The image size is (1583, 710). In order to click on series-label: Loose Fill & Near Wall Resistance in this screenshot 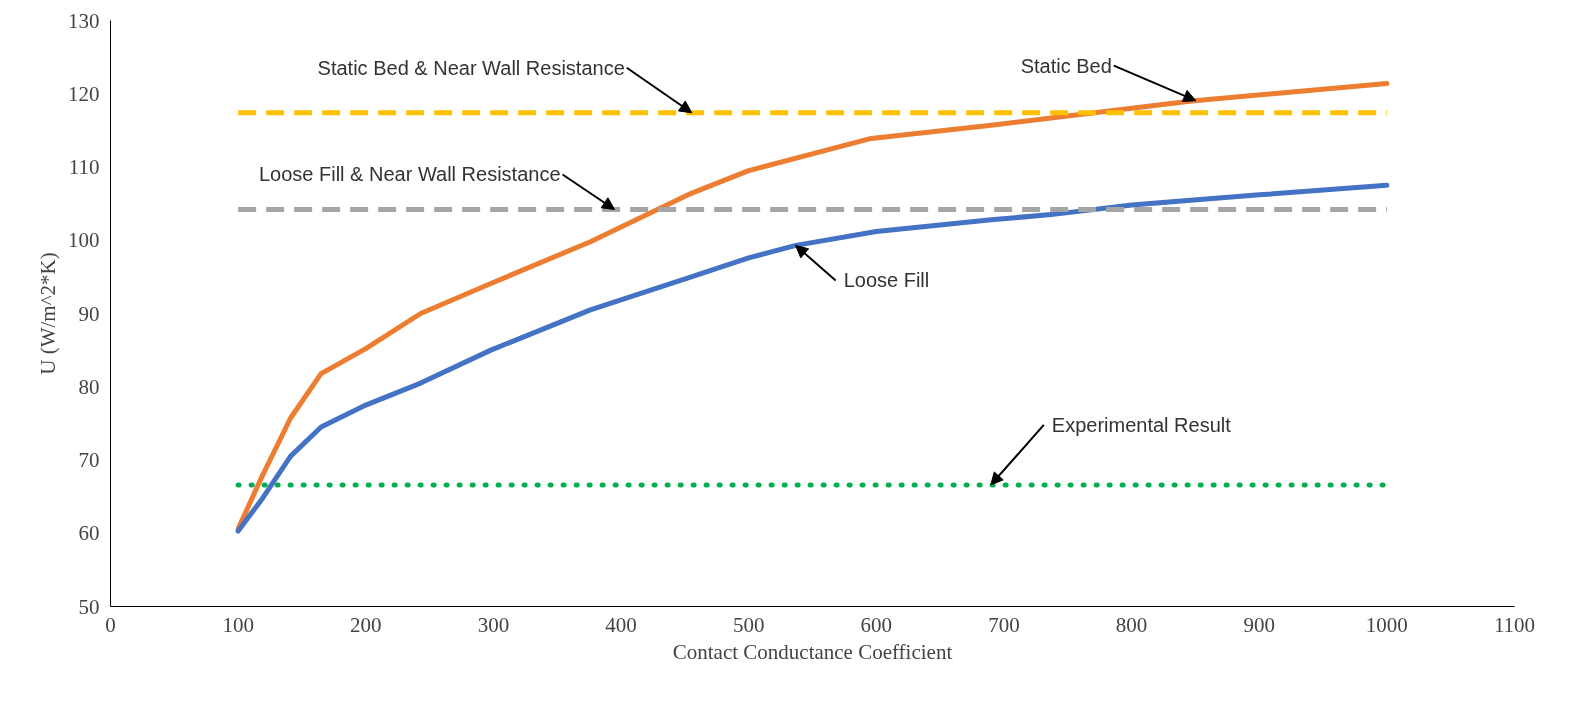, I will do `click(409, 174)`.